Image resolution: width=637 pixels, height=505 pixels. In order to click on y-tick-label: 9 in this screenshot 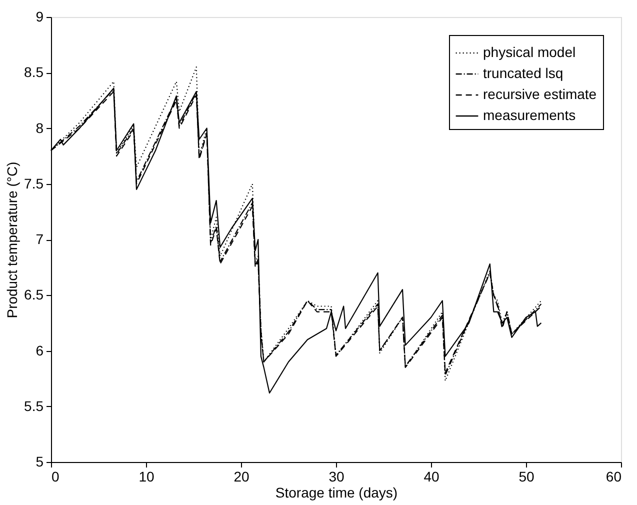, I will do `click(40, 16)`.